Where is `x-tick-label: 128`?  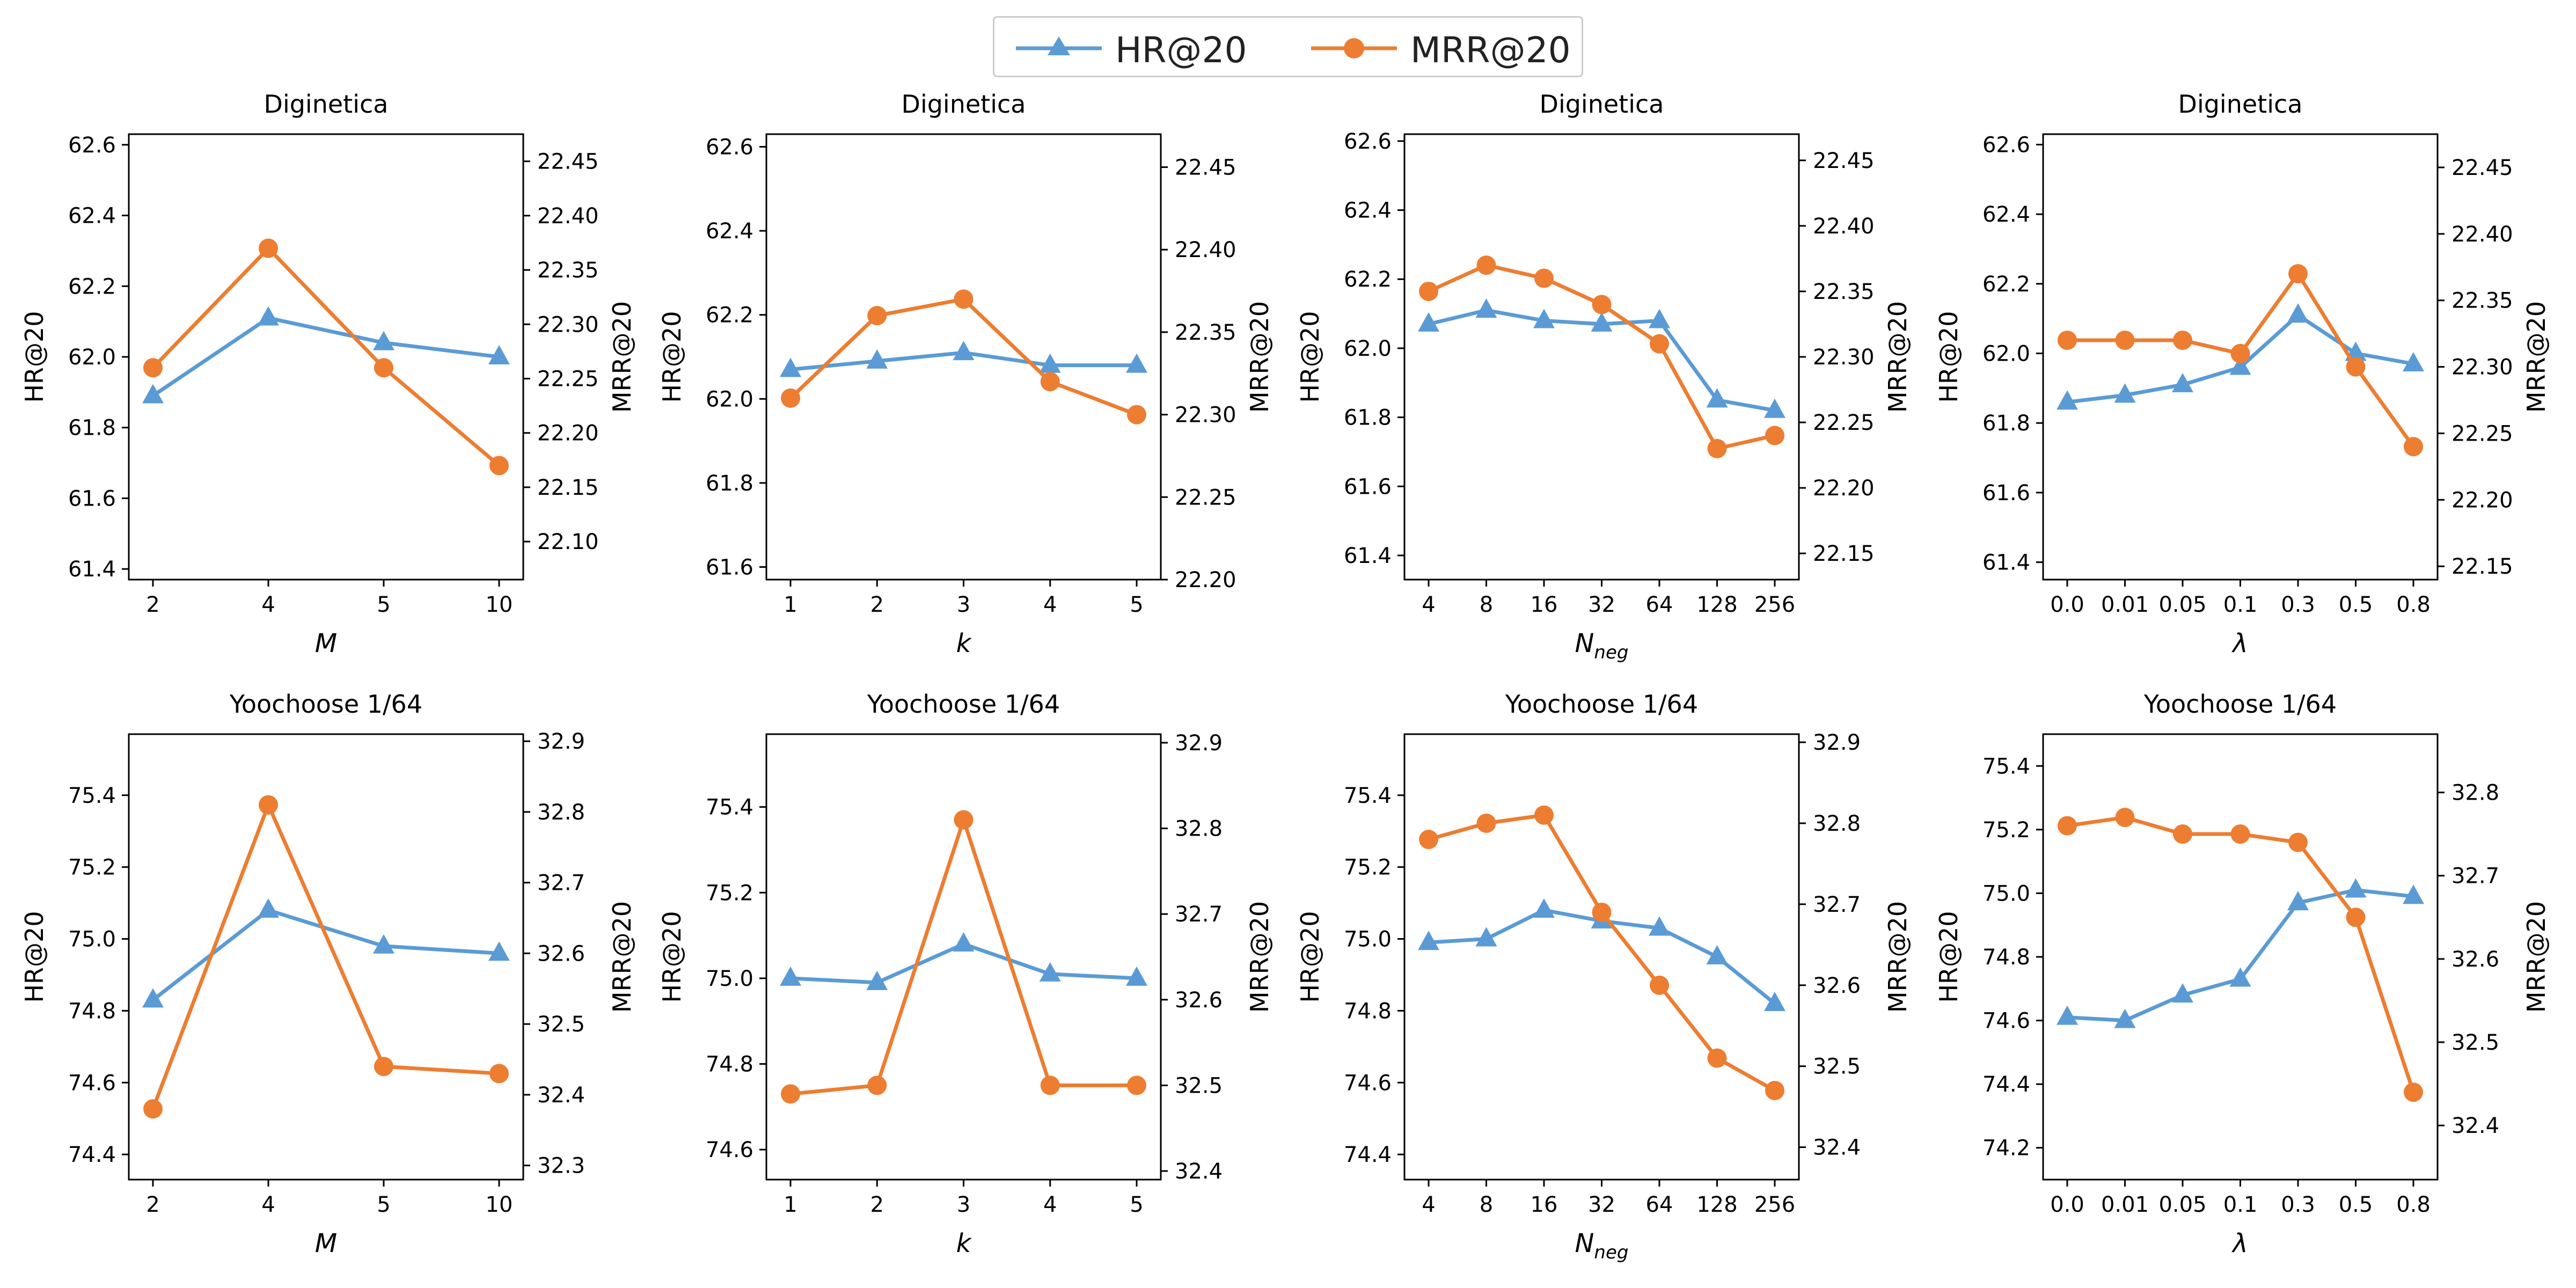 x-tick-label: 128 is located at coordinates (1716, 1204).